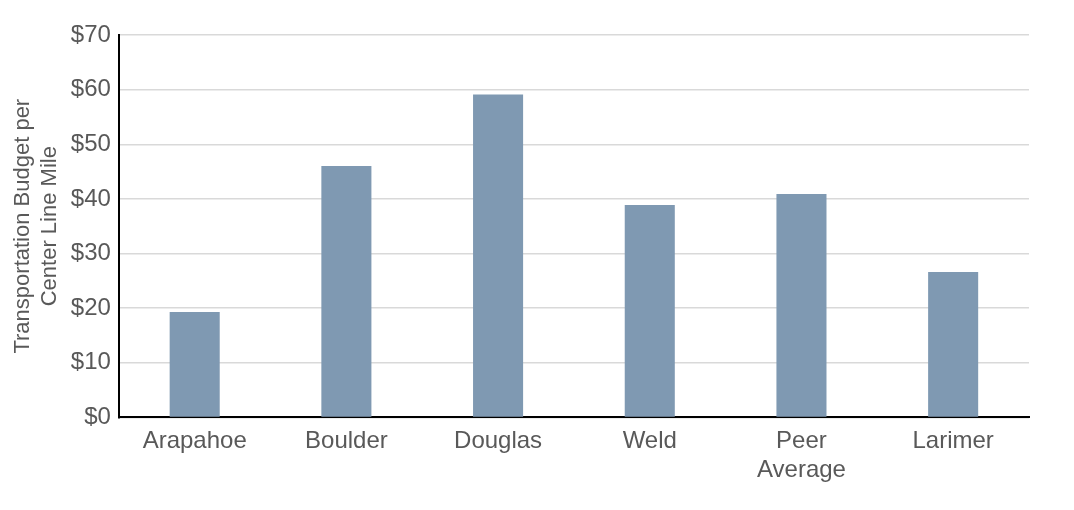 This screenshot has height=510, width=1074. What do you see at coordinates (90, 88) in the screenshot?
I see `y-tick-label: $60` at bounding box center [90, 88].